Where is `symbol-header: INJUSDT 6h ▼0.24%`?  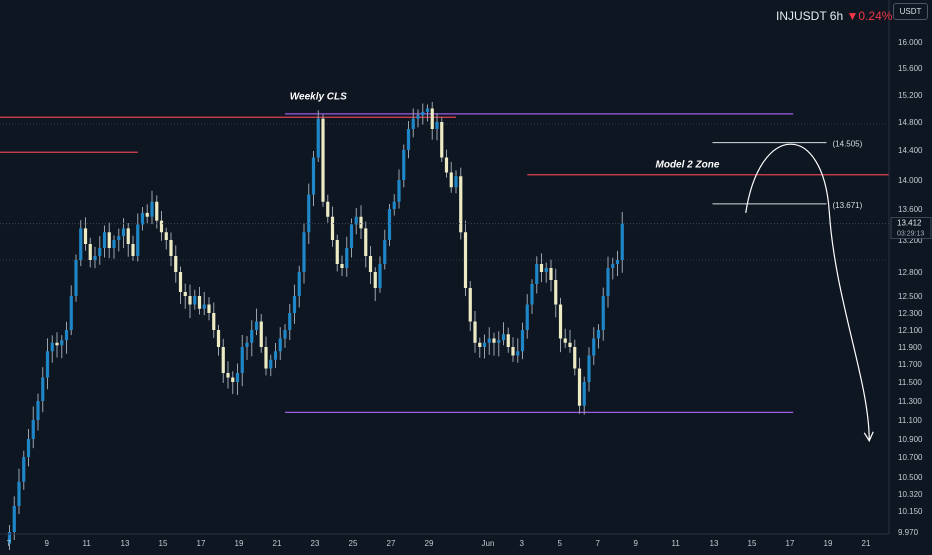
symbol-header: INJUSDT 6h ▼0.24% is located at coordinates (834, 16).